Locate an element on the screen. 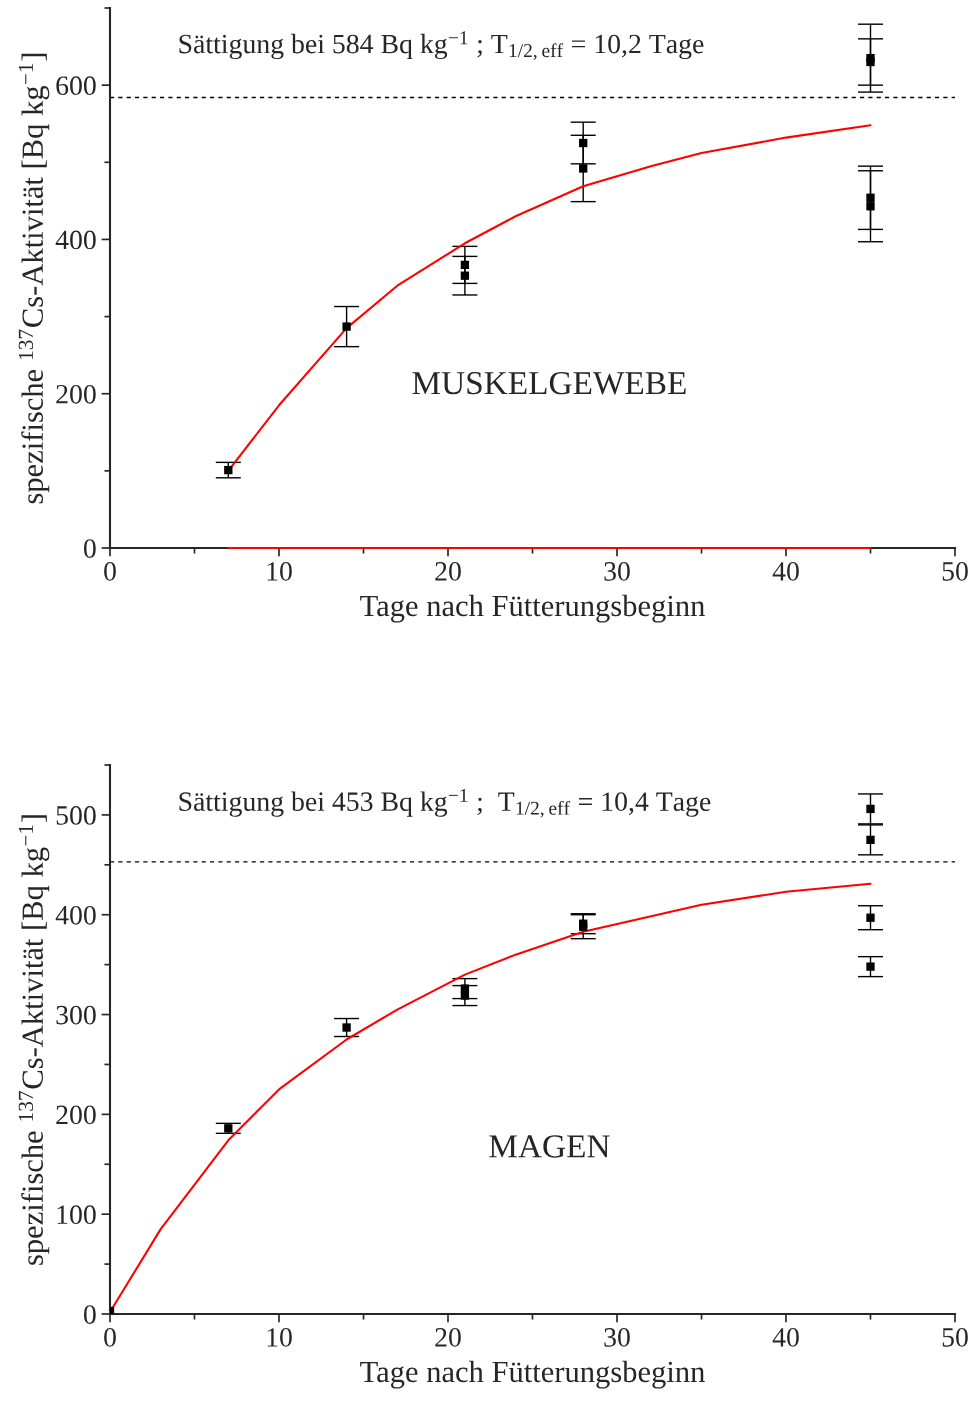 This screenshot has width=975, height=1402. y-tick-label: 100 is located at coordinates (76, 1215).